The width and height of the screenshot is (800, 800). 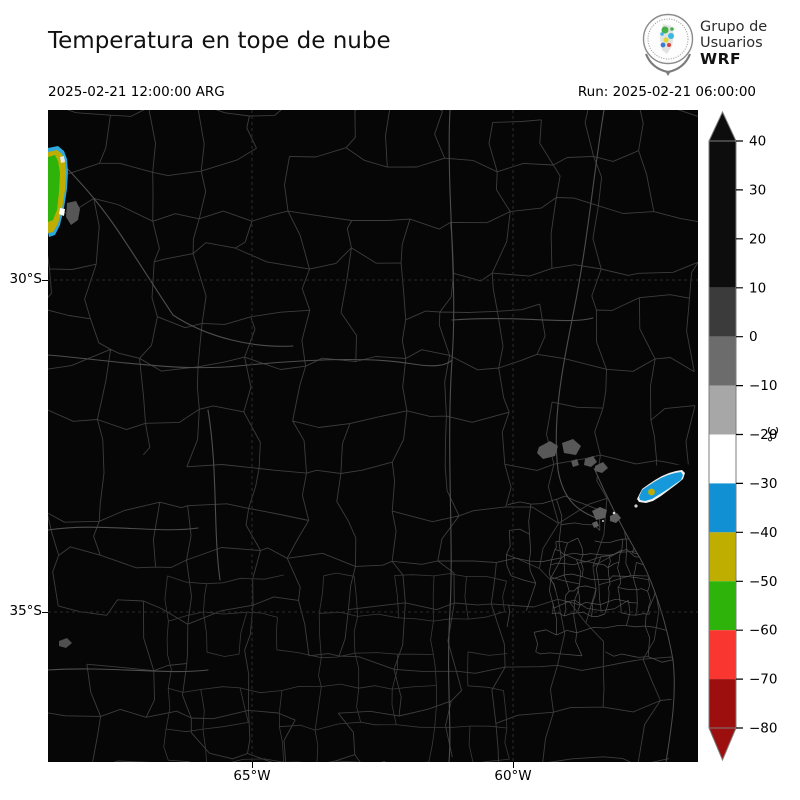 I want to click on colorbar-panel: 40 30 20 10 0 −10 −20 −30 −40 −50 −60 −70 −80 °C, so click(x=751, y=440).